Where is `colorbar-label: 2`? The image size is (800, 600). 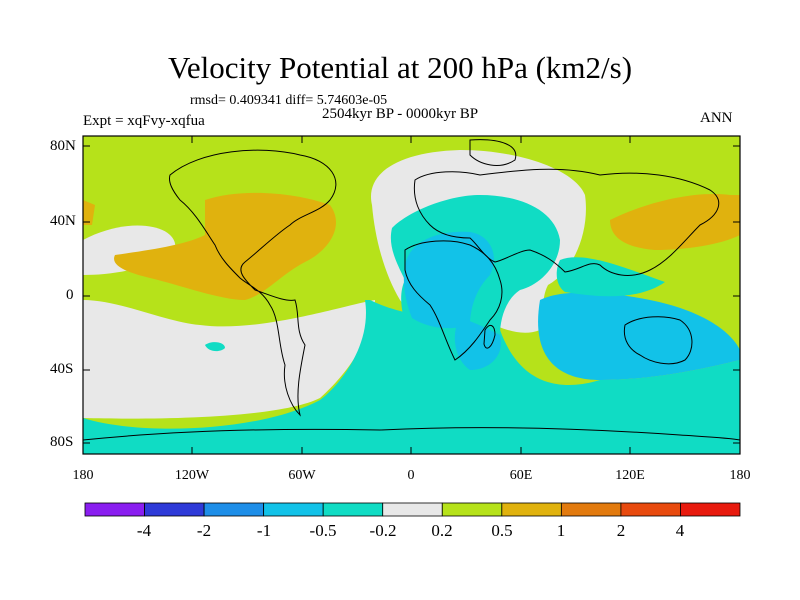 colorbar-label: 2 is located at coordinates (621, 530).